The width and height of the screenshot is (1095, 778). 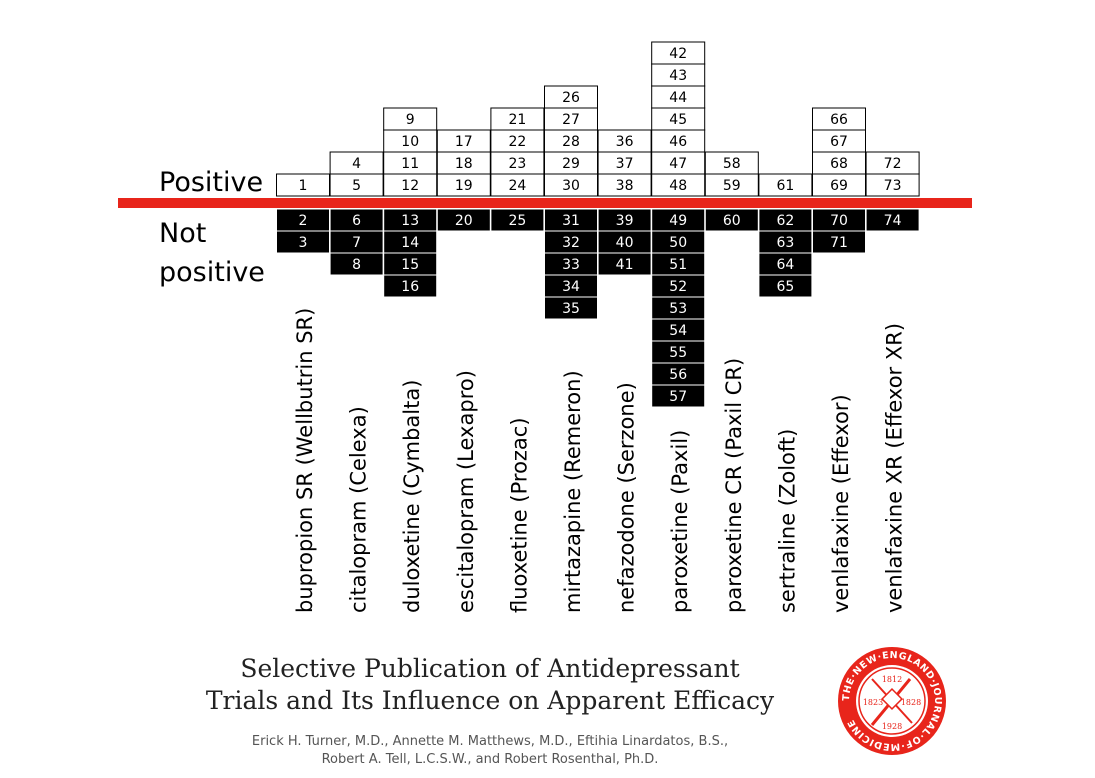 I want to click on positive-trial-cell: 48, so click(x=678, y=185).